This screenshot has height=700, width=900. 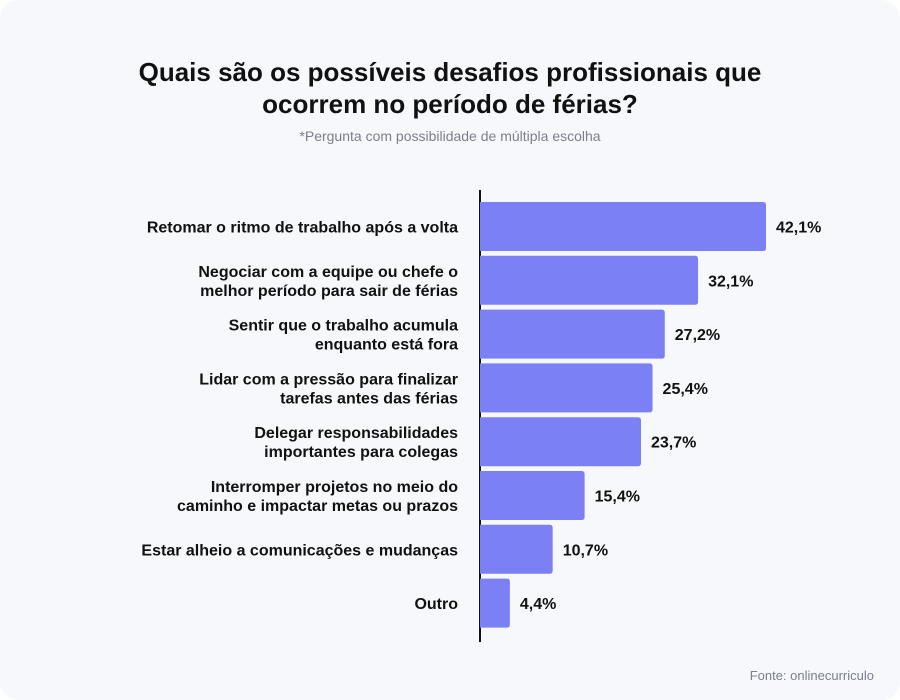 What do you see at coordinates (450, 104) in the screenshot?
I see `chart-title-line-2: ocorrem no período de férias?` at bounding box center [450, 104].